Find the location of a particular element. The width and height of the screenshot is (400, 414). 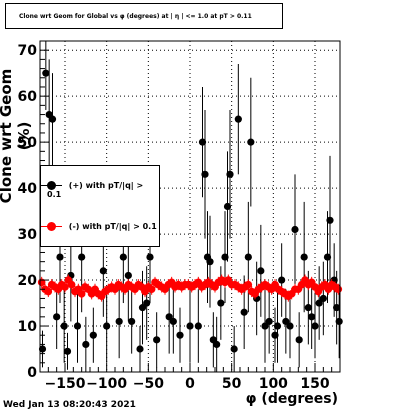

x-tick-label: 150 is located at coordinates (314, 384).